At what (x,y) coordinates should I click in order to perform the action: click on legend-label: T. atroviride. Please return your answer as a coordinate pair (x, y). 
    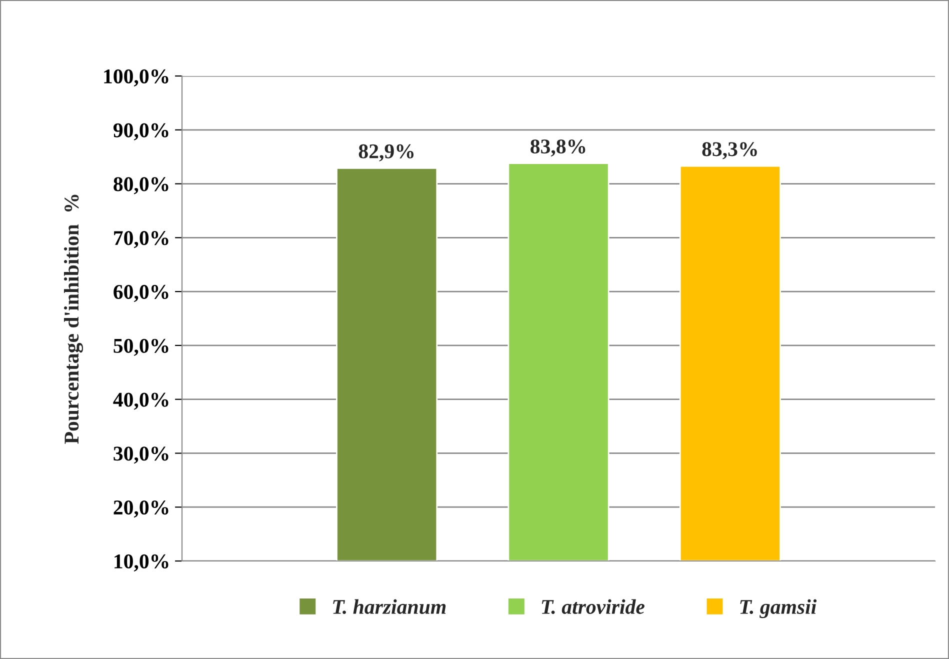
    Looking at the image, I should click on (593, 606).